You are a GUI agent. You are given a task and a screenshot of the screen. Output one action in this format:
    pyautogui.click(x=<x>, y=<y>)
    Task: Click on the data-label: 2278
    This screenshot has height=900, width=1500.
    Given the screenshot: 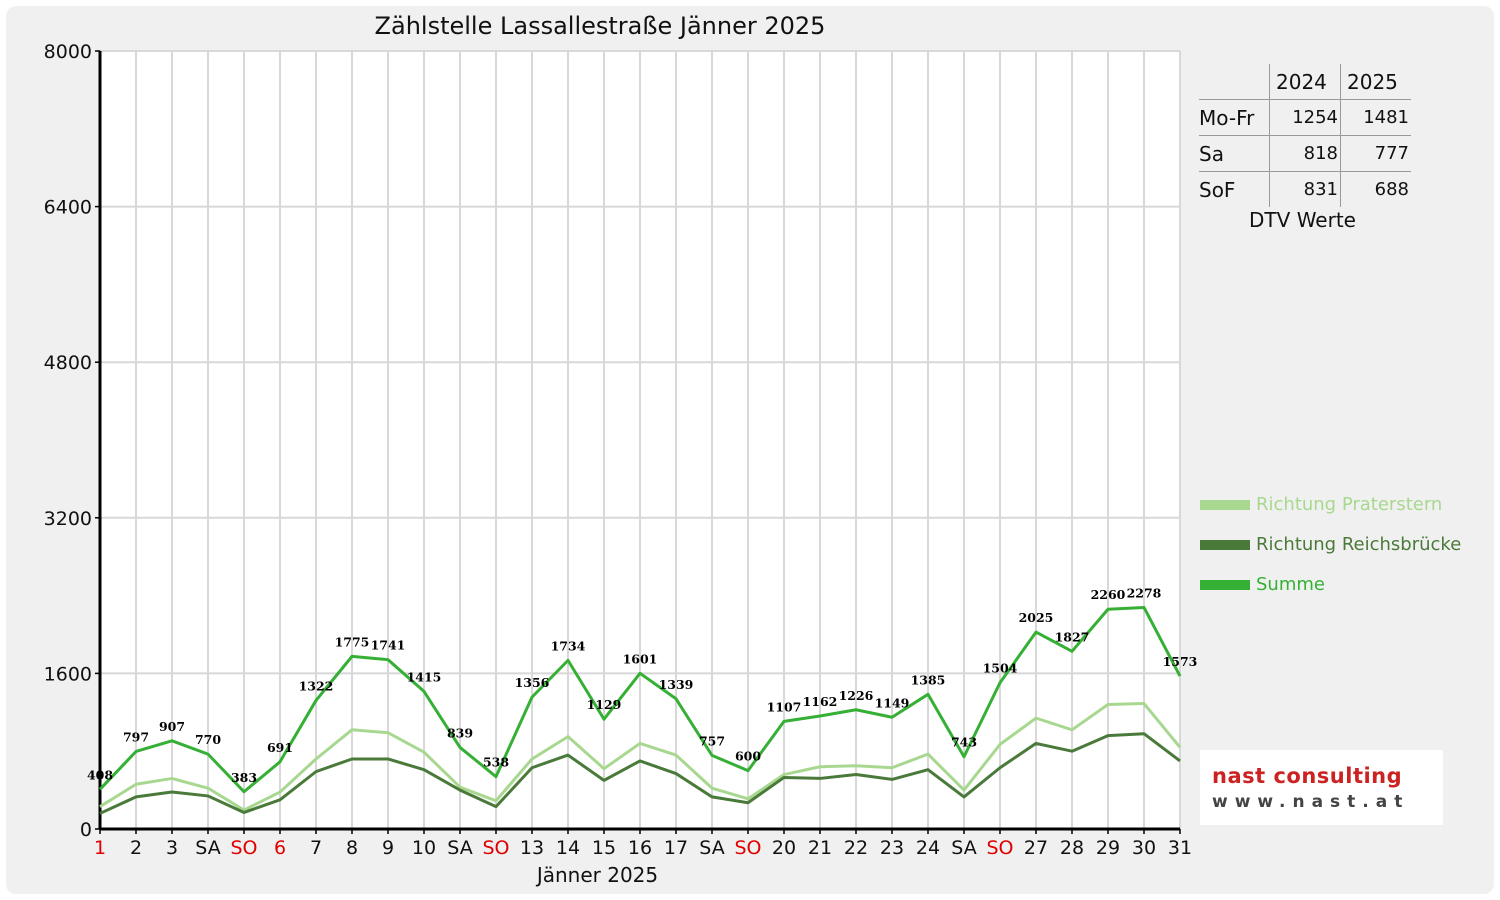 What is the action you would take?
    pyautogui.click(x=1144, y=592)
    